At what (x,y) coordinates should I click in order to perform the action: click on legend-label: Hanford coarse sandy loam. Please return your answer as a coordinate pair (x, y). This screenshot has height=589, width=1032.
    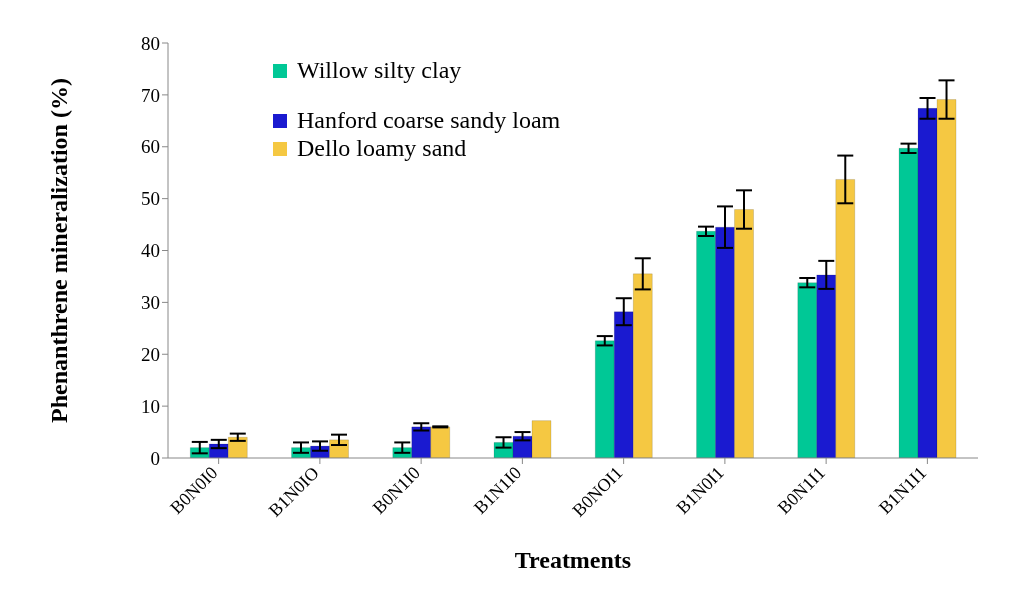
    Looking at the image, I should click on (429, 120).